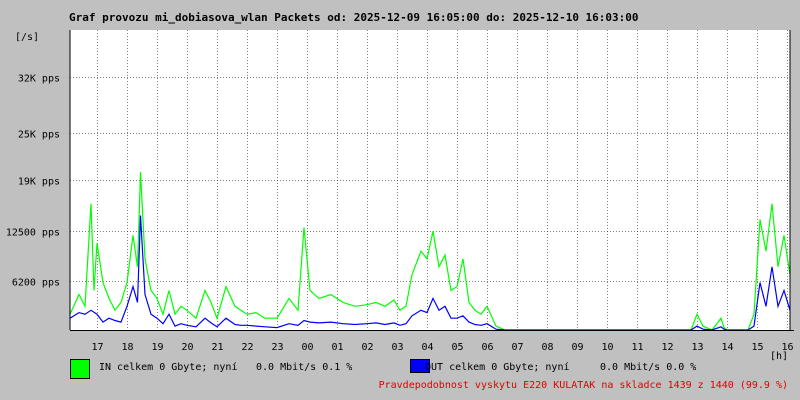 This screenshot has width=800, height=400. What do you see at coordinates (420, 366) in the screenshot?
I see `legend-out-swatch` at bounding box center [420, 366].